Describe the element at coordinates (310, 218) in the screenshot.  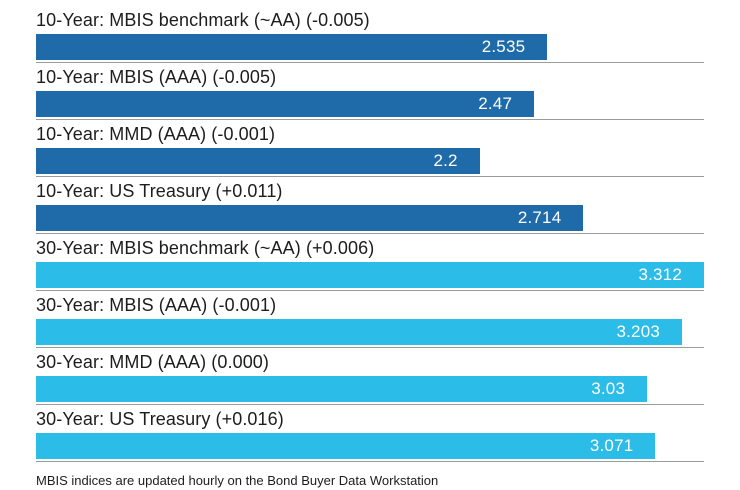
I see `bar: 2.714` at that location.